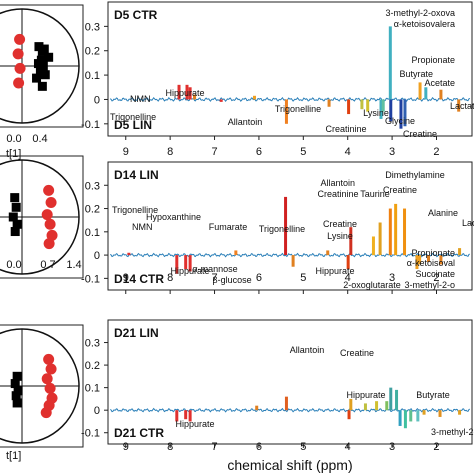  What do you see at coordinates (139, 433) in the screenshot?
I see `group-label-bottom: D21 CTR` at bounding box center [139, 433].